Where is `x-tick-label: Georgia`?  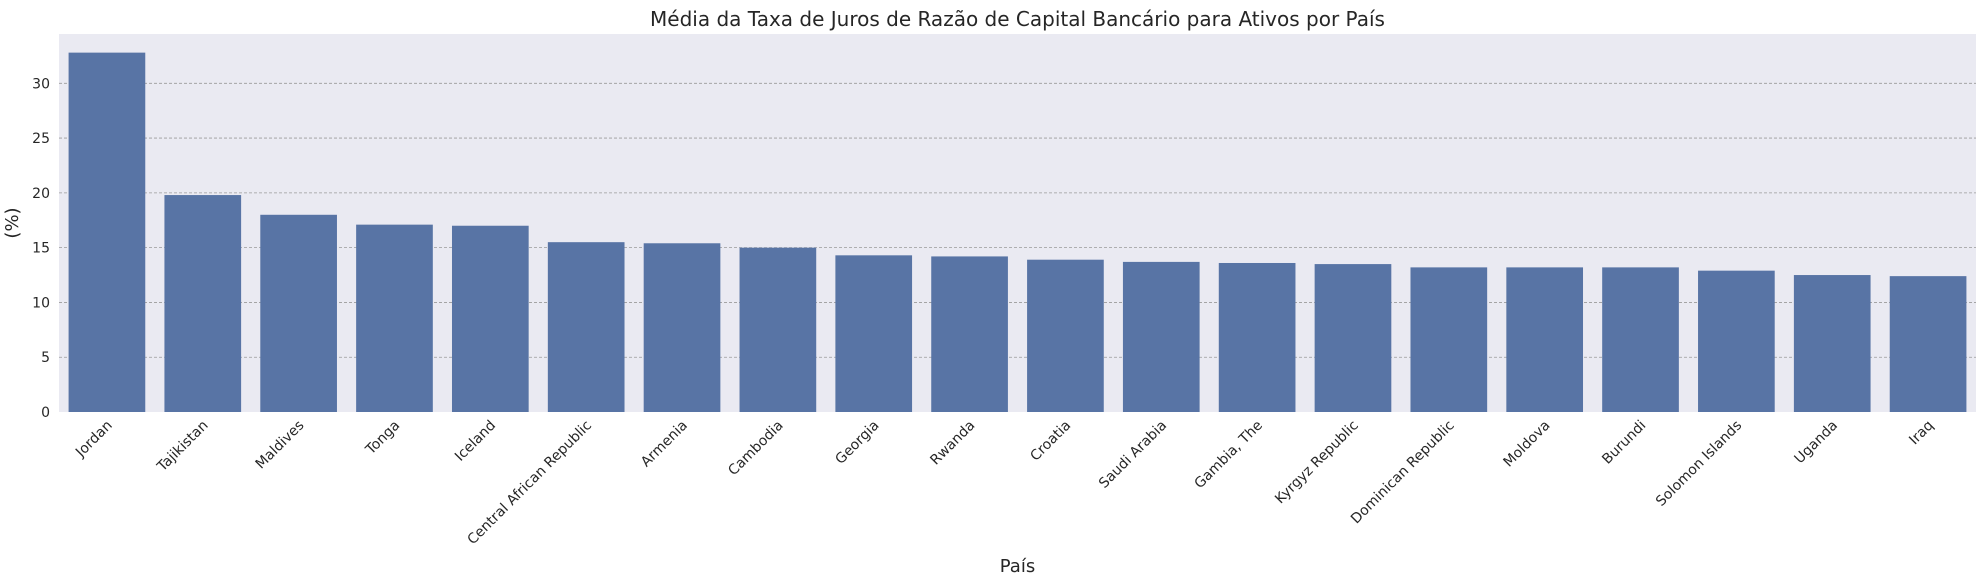
x-tick-label: Georgia is located at coordinates (857, 443).